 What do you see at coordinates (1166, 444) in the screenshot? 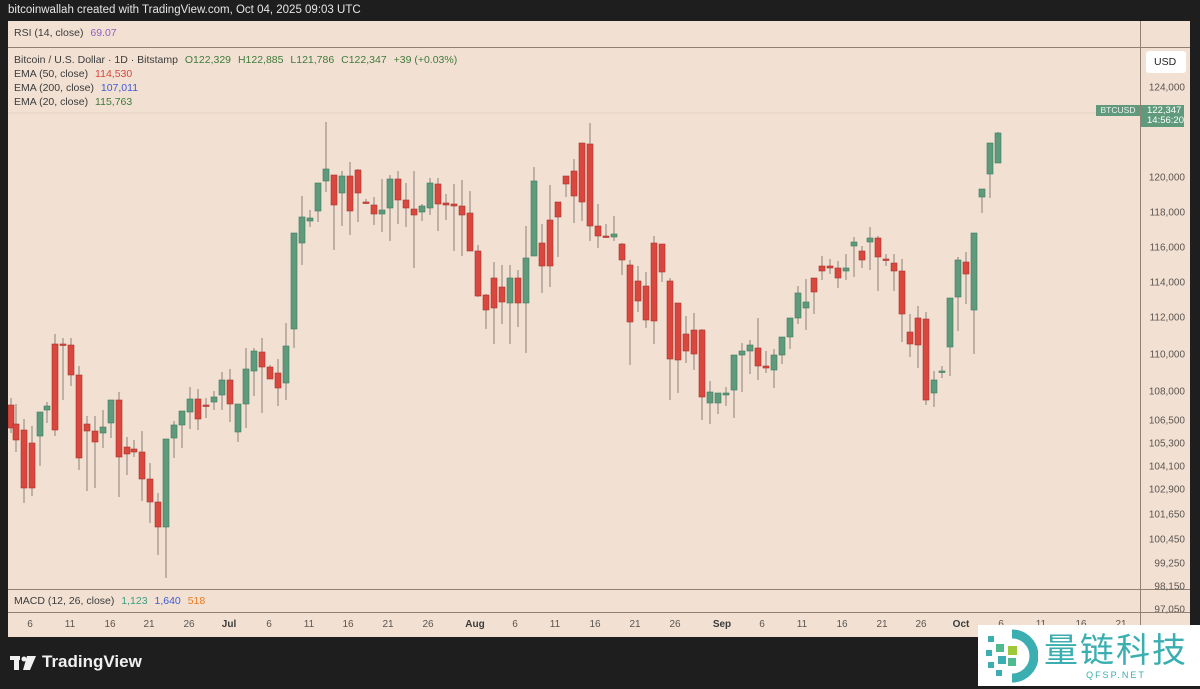
I see `price-axis-label: 105,300` at bounding box center [1166, 444].